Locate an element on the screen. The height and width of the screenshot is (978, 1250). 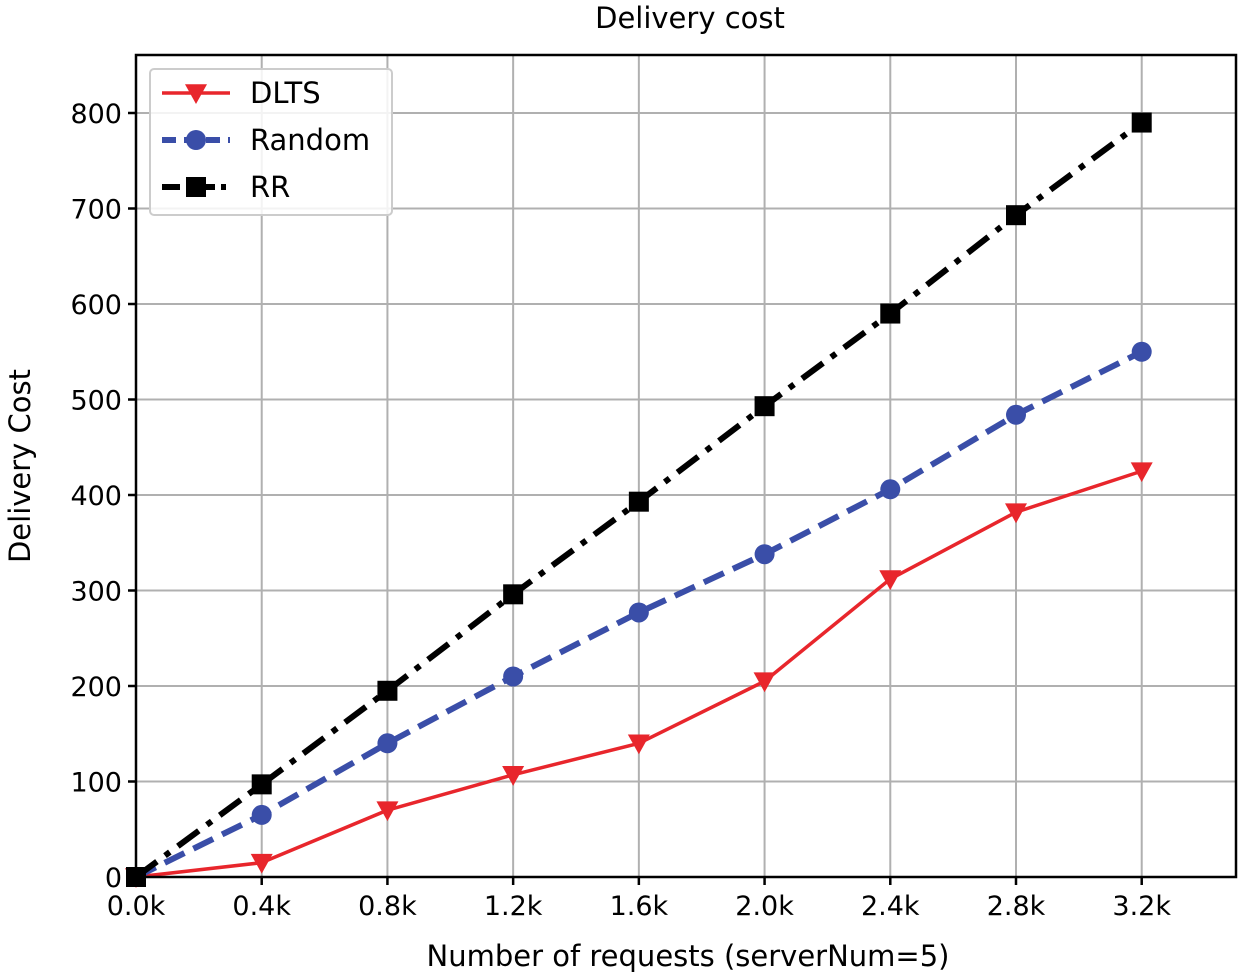
x-tick-label: 2.0k is located at coordinates (764, 906).